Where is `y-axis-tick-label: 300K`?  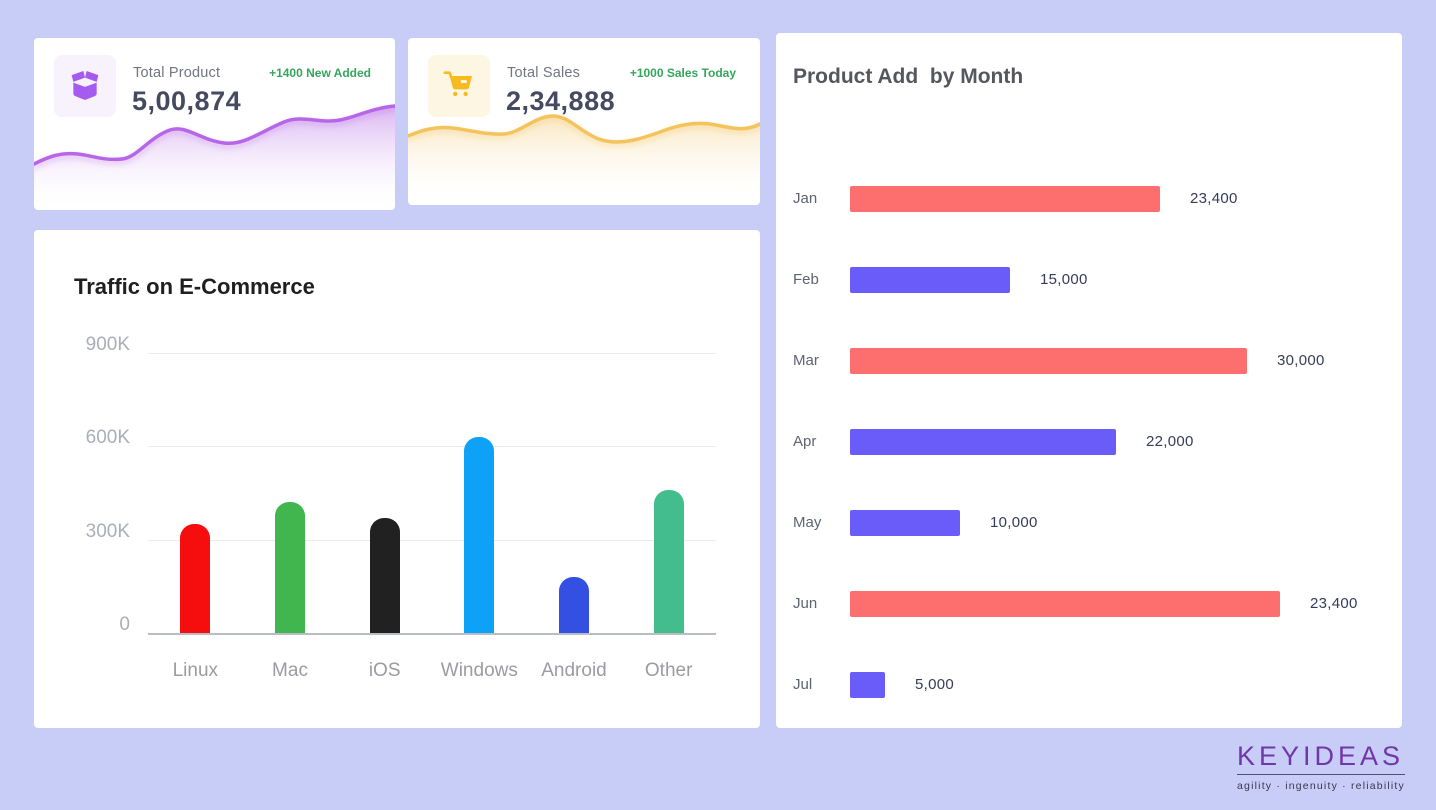 y-axis-tick-label: 300K is located at coordinates (107, 531).